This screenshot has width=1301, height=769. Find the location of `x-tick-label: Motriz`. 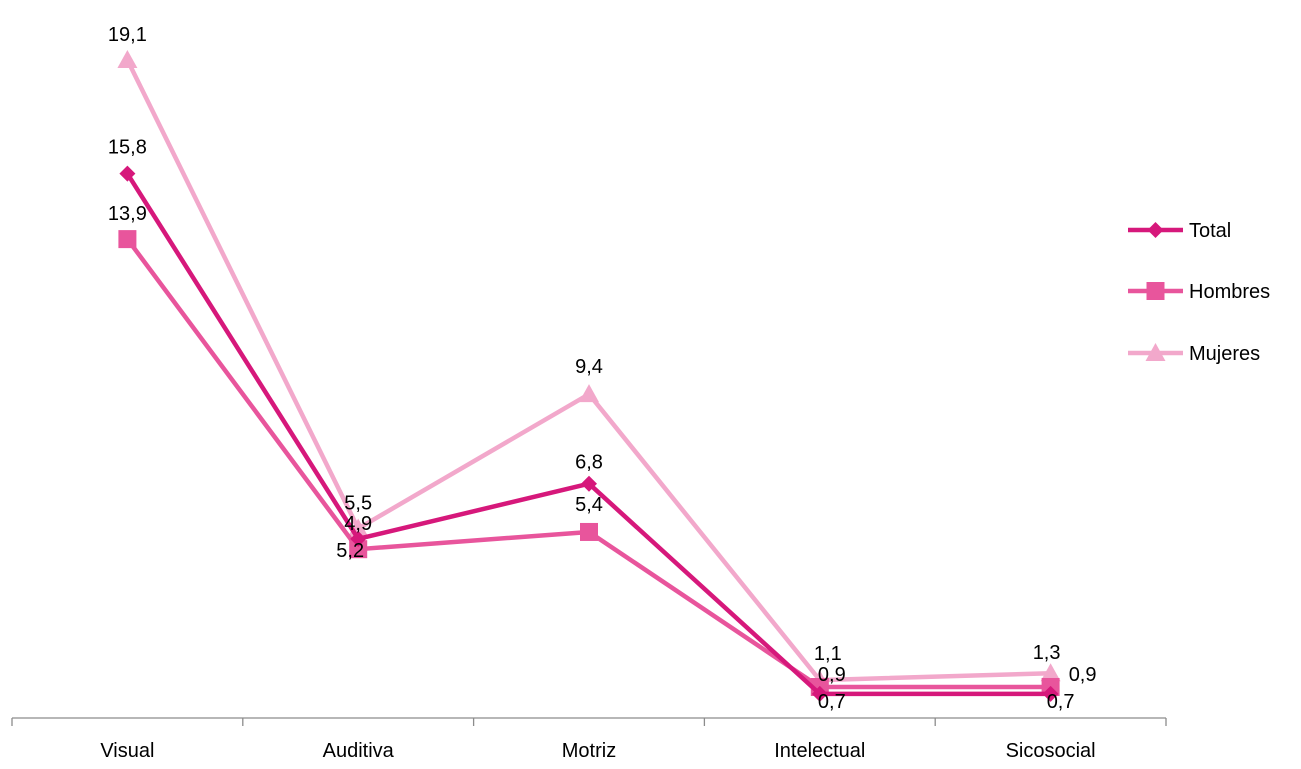

x-tick-label: Motriz is located at coordinates (589, 751).